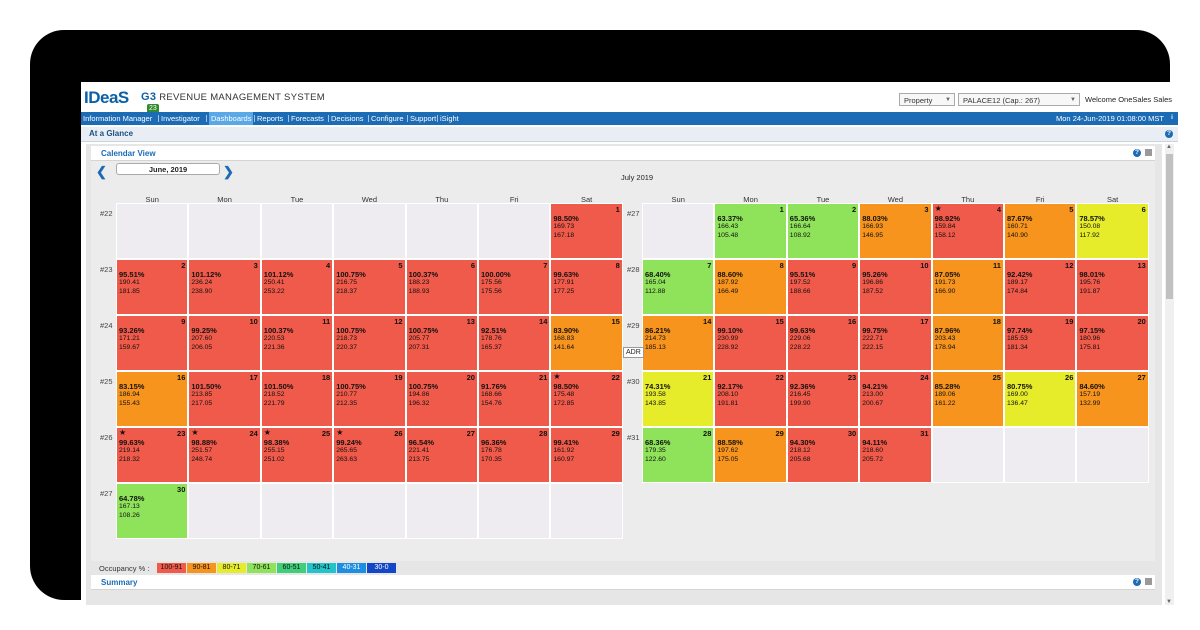 The height and width of the screenshot is (630, 1200). I want to click on calendar-day: 16 83.15% 186.94 155.43, so click(152, 399).